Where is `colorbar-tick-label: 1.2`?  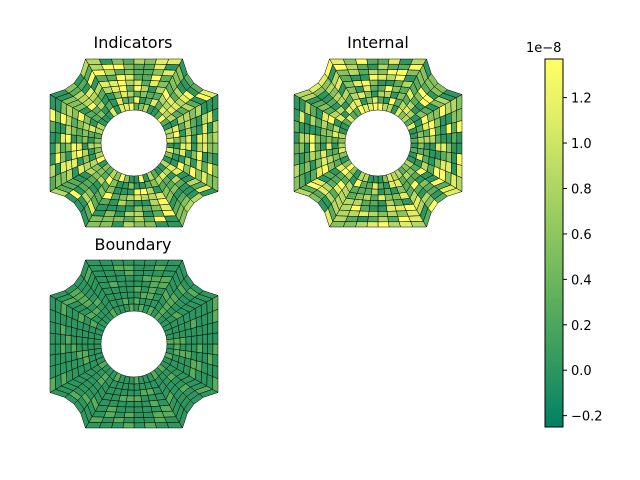
colorbar-tick-label: 1.2 is located at coordinates (581, 99).